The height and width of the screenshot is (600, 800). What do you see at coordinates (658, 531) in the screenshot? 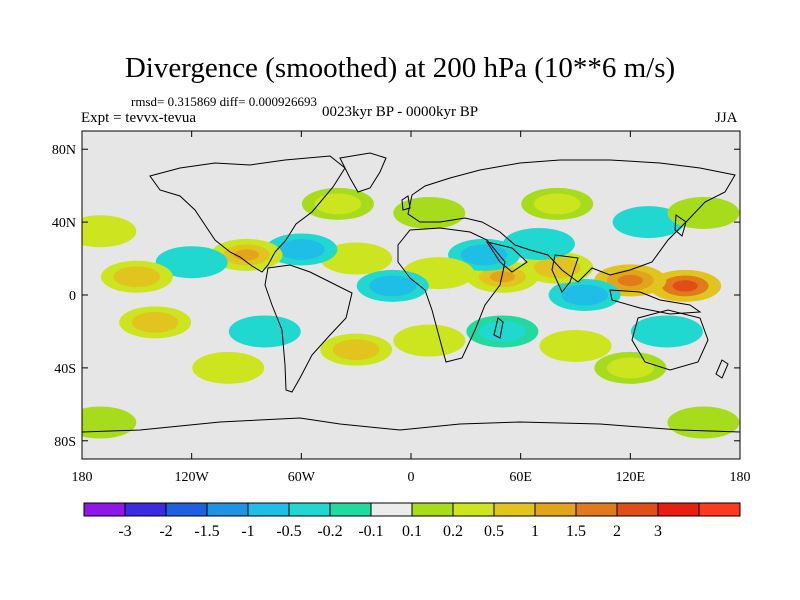
I see `colorbar-label: 3` at bounding box center [658, 531].